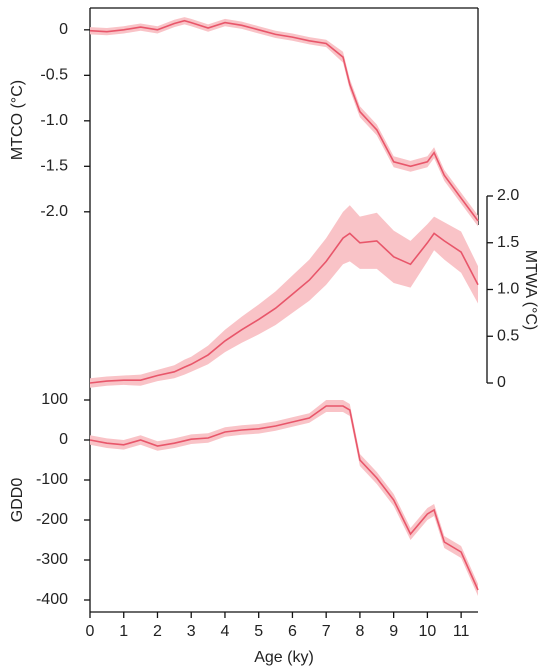 This screenshot has width=545, height=669. I want to click on x-tick-label: 6, so click(292, 631).